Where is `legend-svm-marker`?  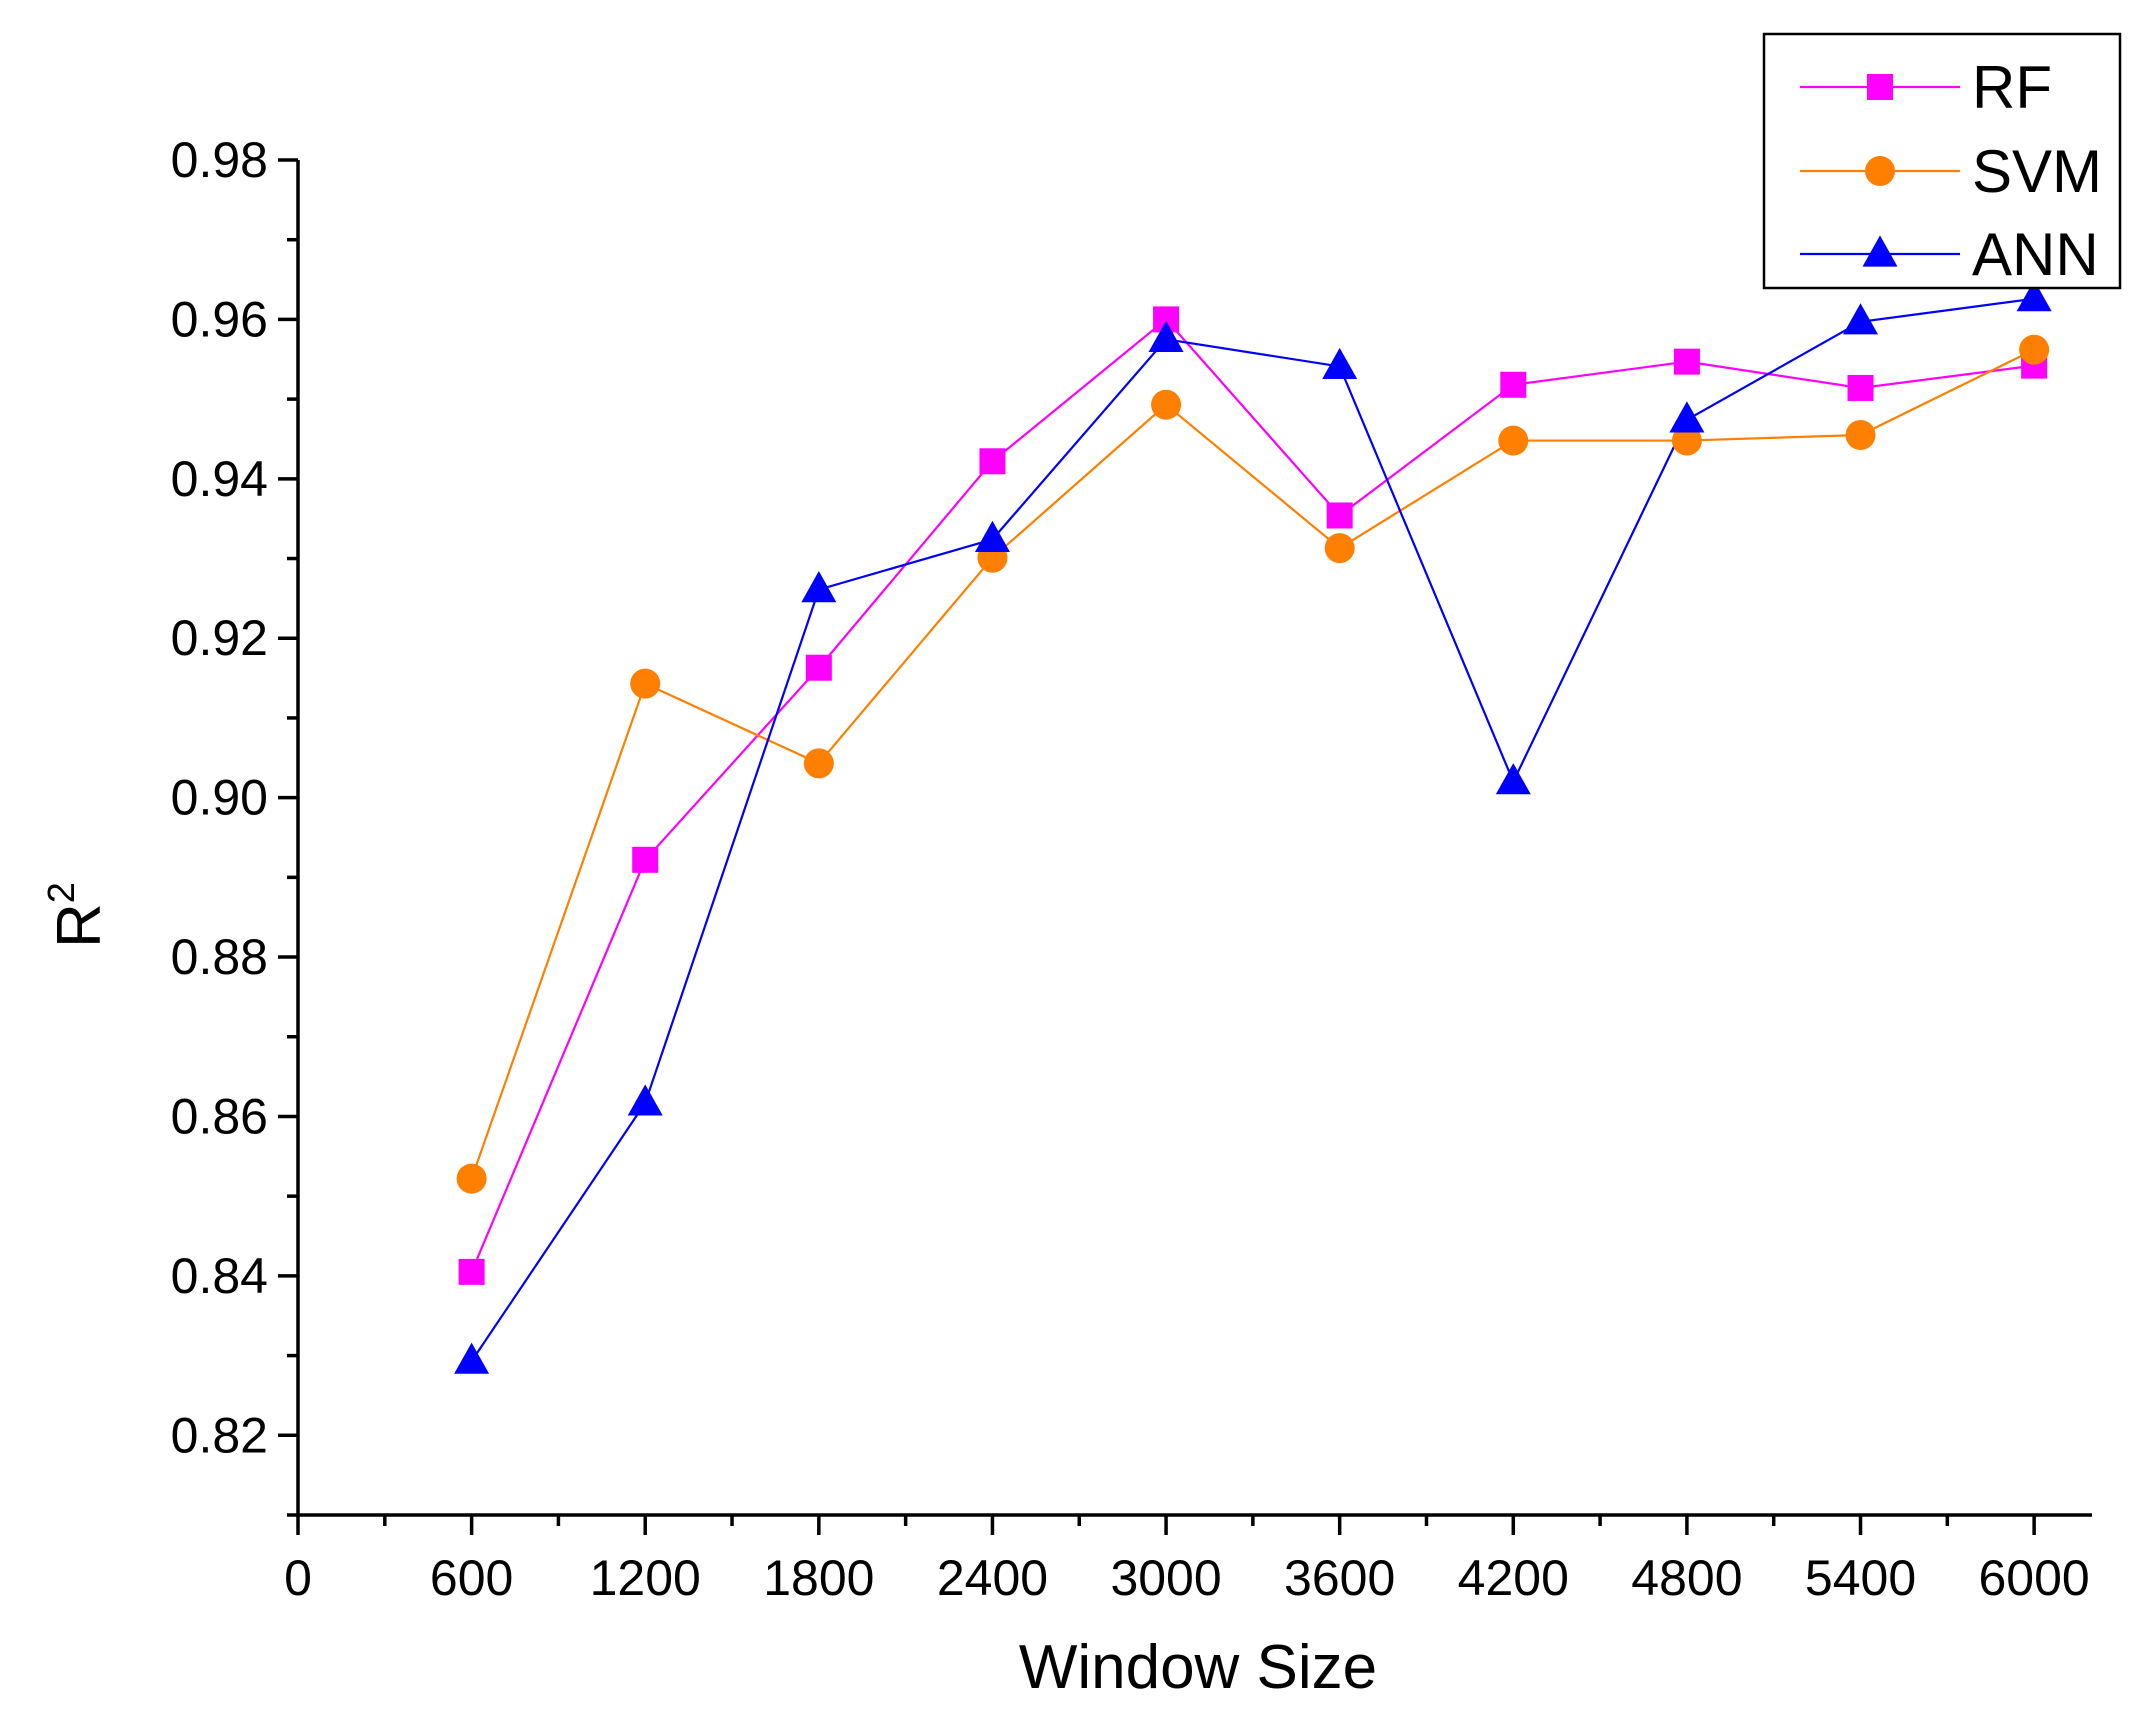
legend-svm-marker is located at coordinates (1880, 171).